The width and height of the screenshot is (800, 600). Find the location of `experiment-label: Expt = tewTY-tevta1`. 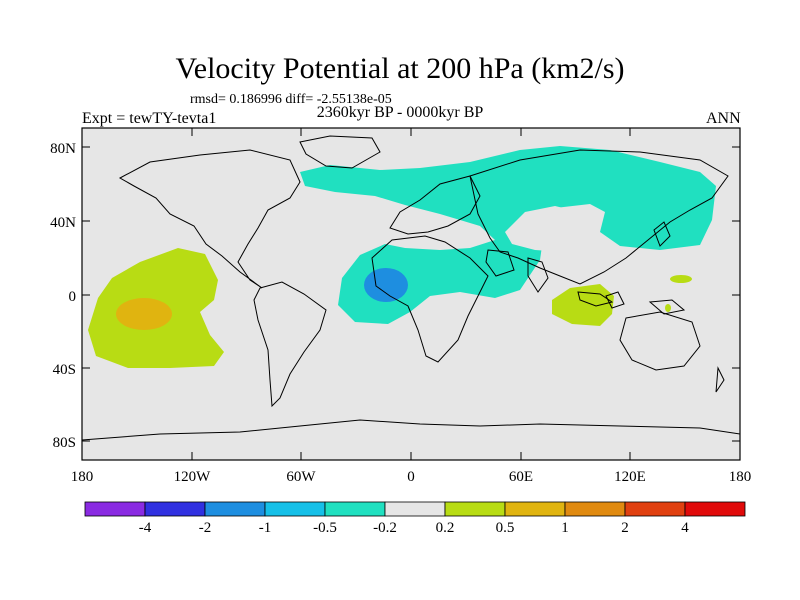

experiment-label: Expt = tewTY-tevta1 is located at coordinates (149, 118).